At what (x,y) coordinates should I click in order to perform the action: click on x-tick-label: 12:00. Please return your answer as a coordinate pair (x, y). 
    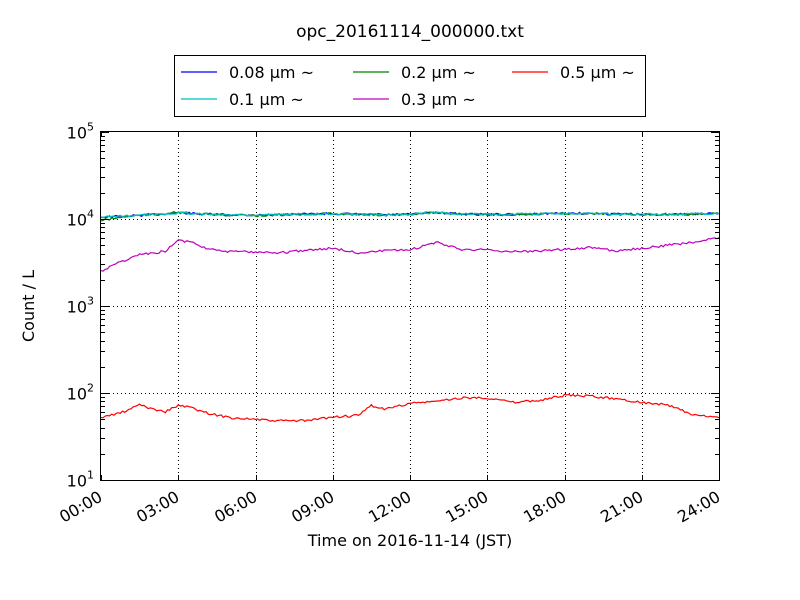
    Looking at the image, I should click on (389, 507).